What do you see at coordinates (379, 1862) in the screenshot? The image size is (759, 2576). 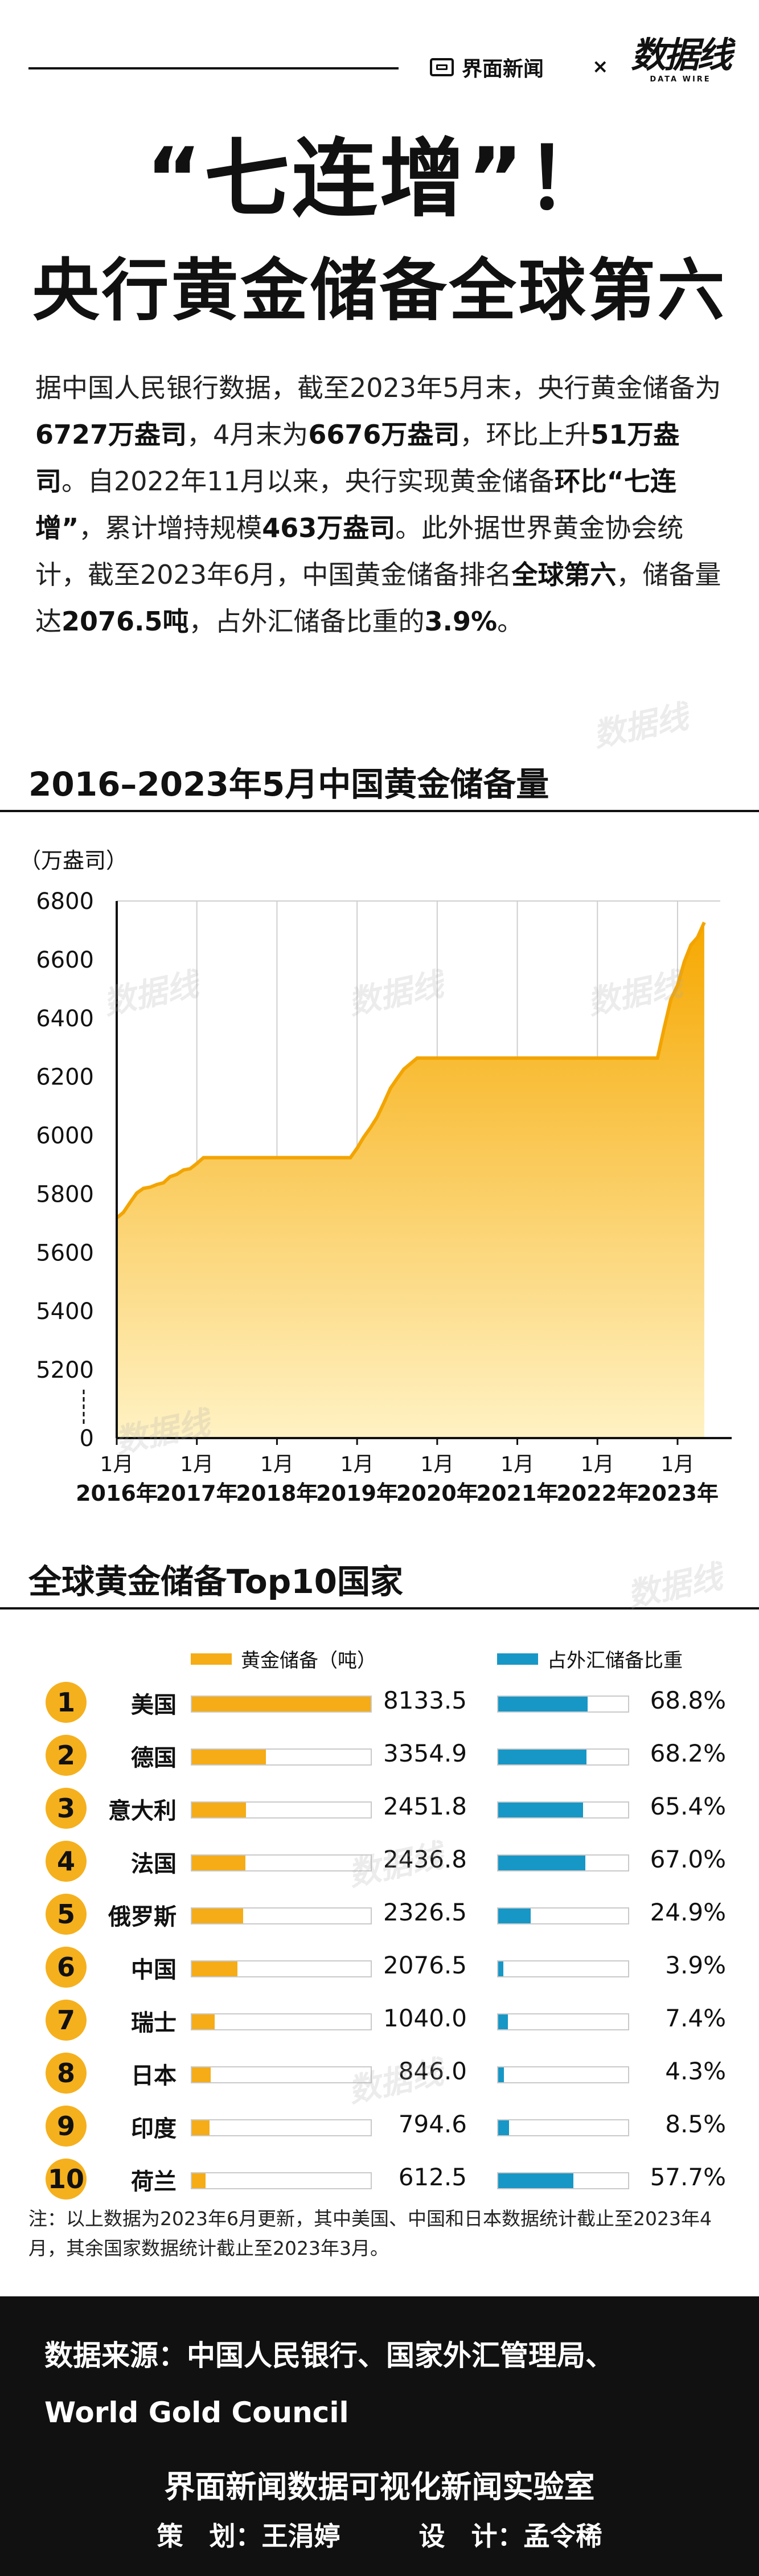 I see `table-row: 4 法国 2436.8 67.0%` at bounding box center [379, 1862].